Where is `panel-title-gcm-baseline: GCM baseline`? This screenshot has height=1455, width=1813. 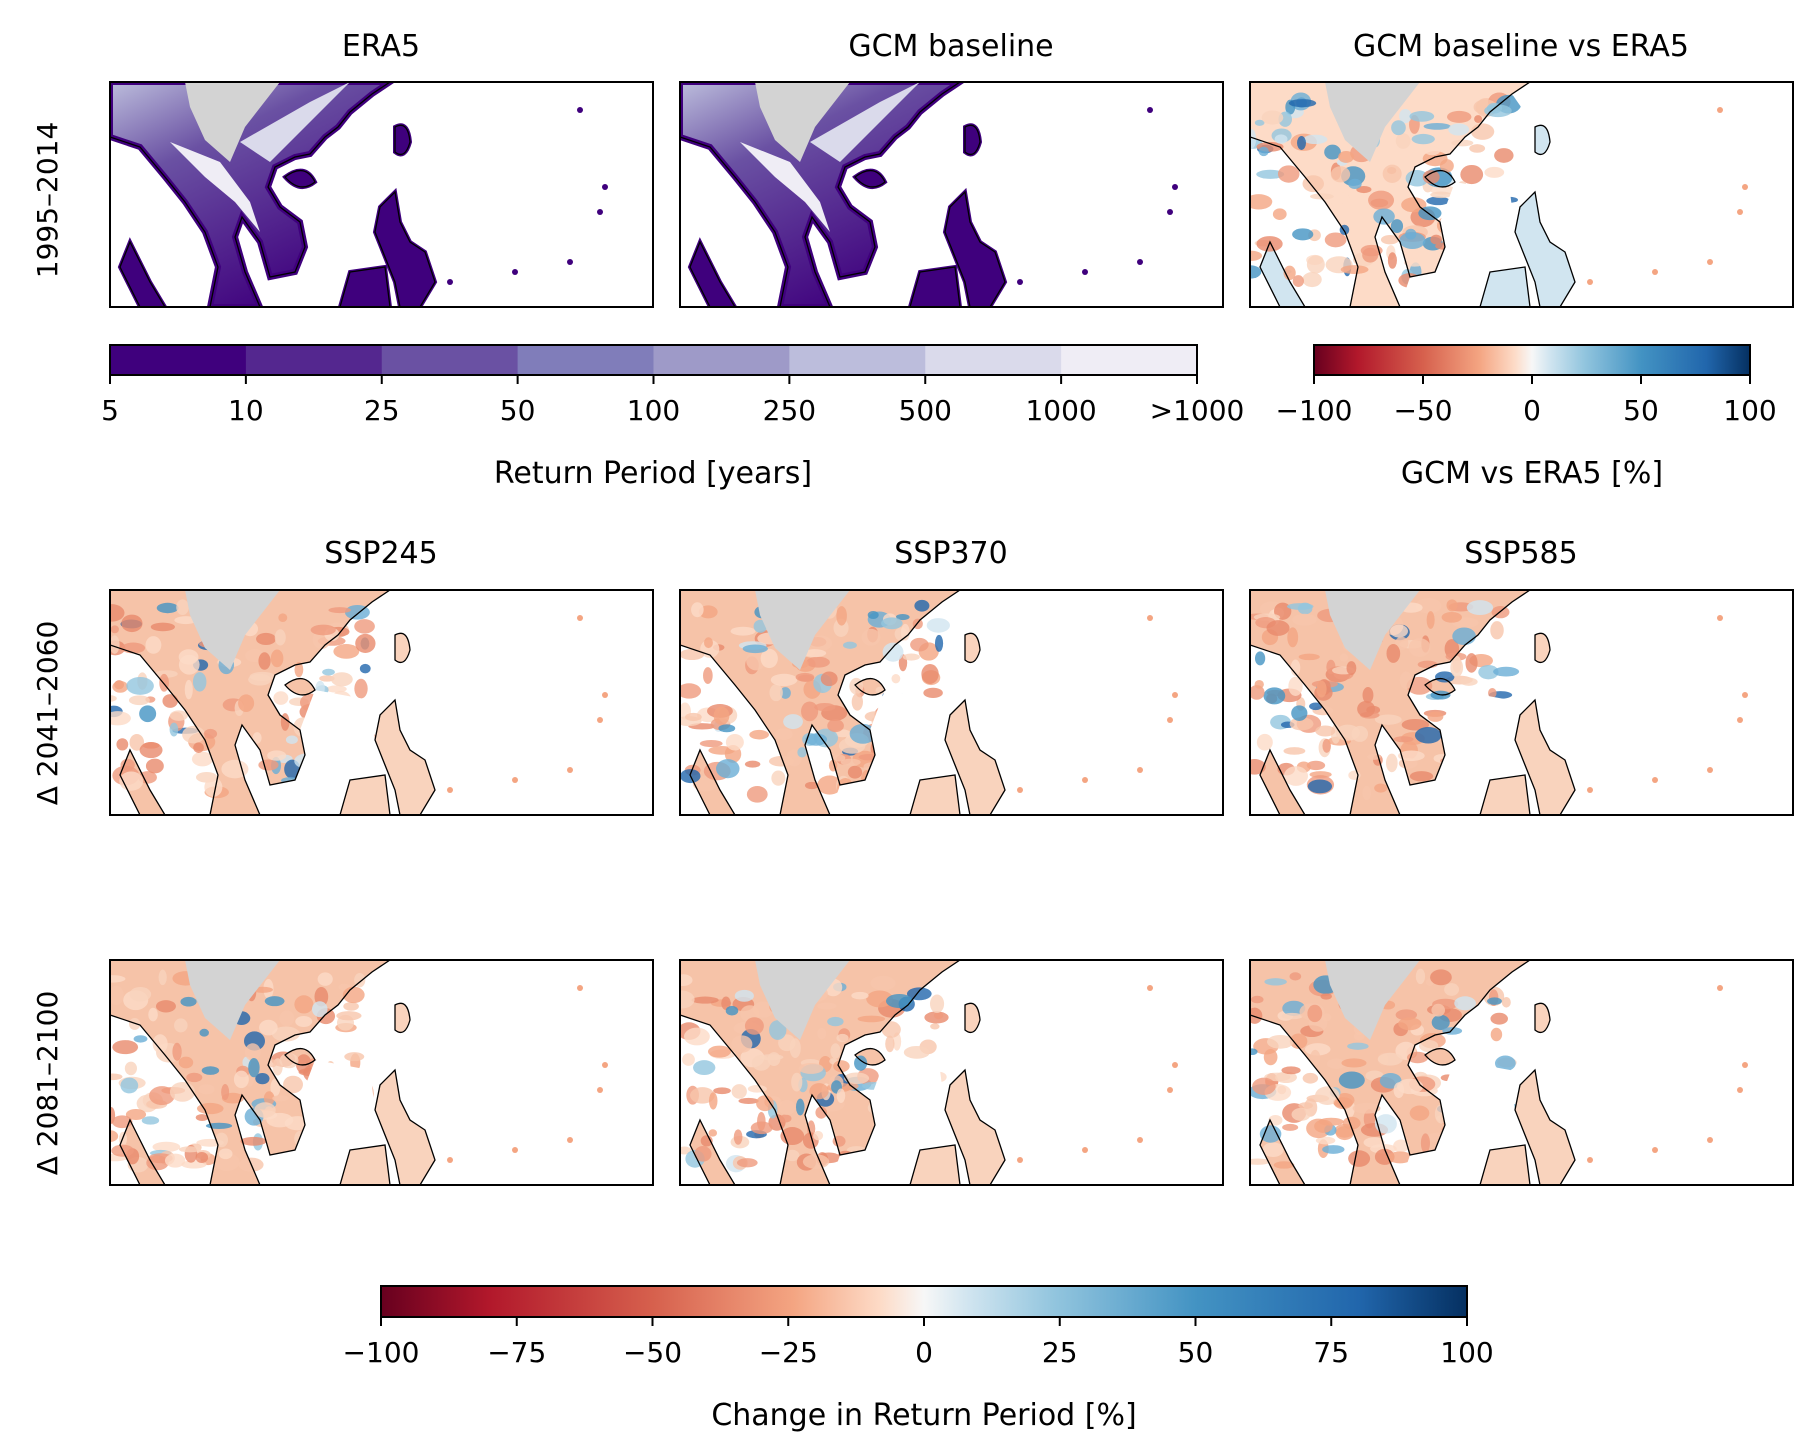
panel-title-gcm-baseline: GCM baseline is located at coordinates (950, 46).